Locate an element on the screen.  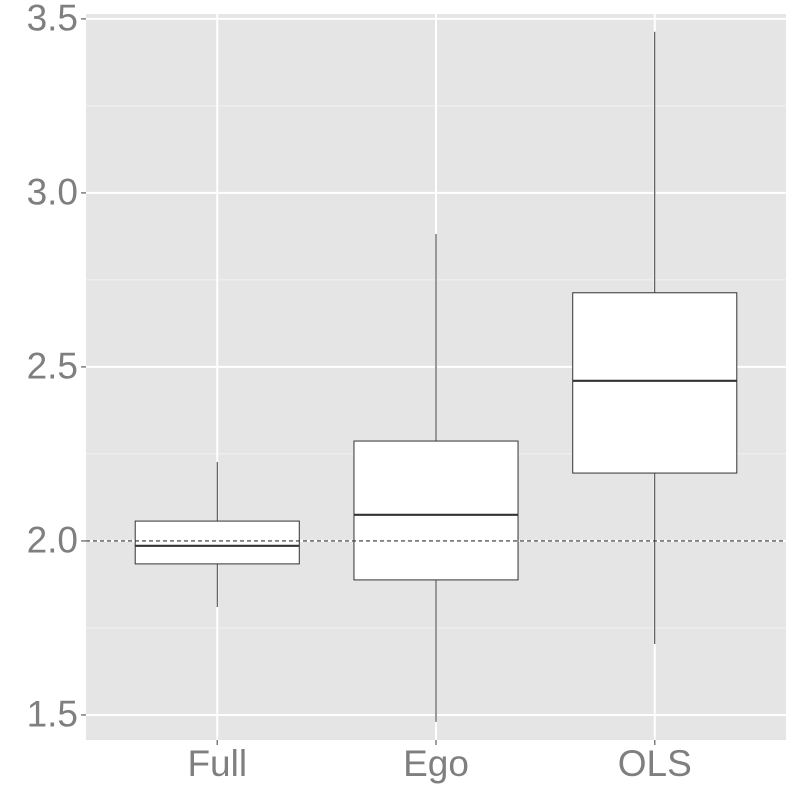
y-tick-label: 2.5 is located at coordinates (52, 366).